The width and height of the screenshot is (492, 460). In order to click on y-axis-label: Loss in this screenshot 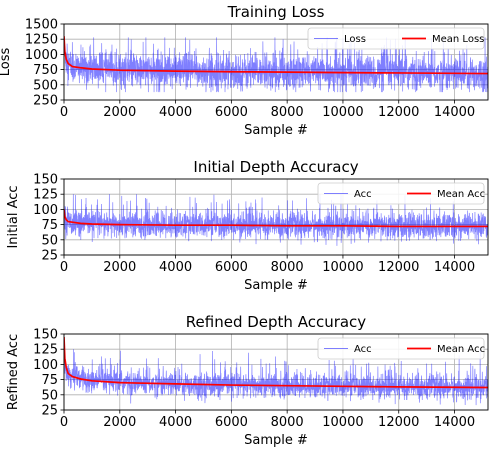, I will do `click(6, 62)`.